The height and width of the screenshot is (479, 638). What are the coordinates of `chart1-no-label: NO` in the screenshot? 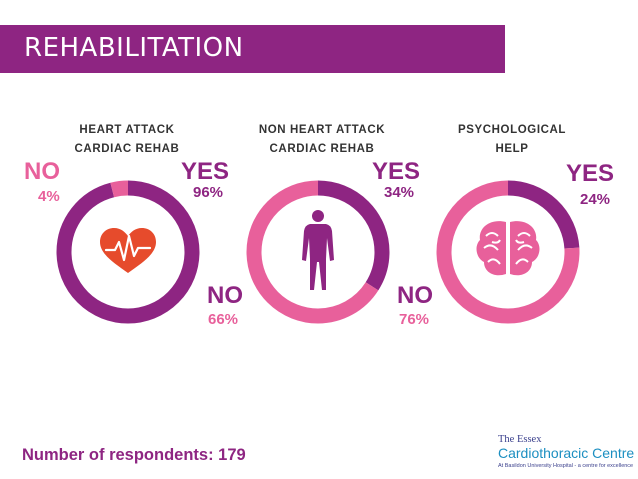 It's located at (42, 171).